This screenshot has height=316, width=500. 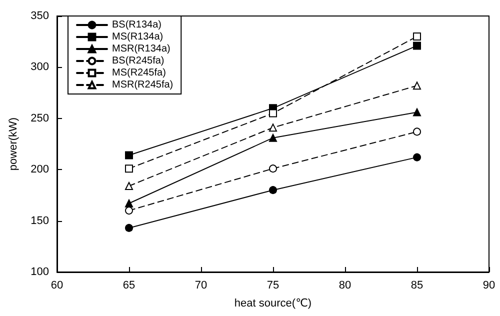 I want to click on x-tick-label: 75, so click(x=273, y=286).